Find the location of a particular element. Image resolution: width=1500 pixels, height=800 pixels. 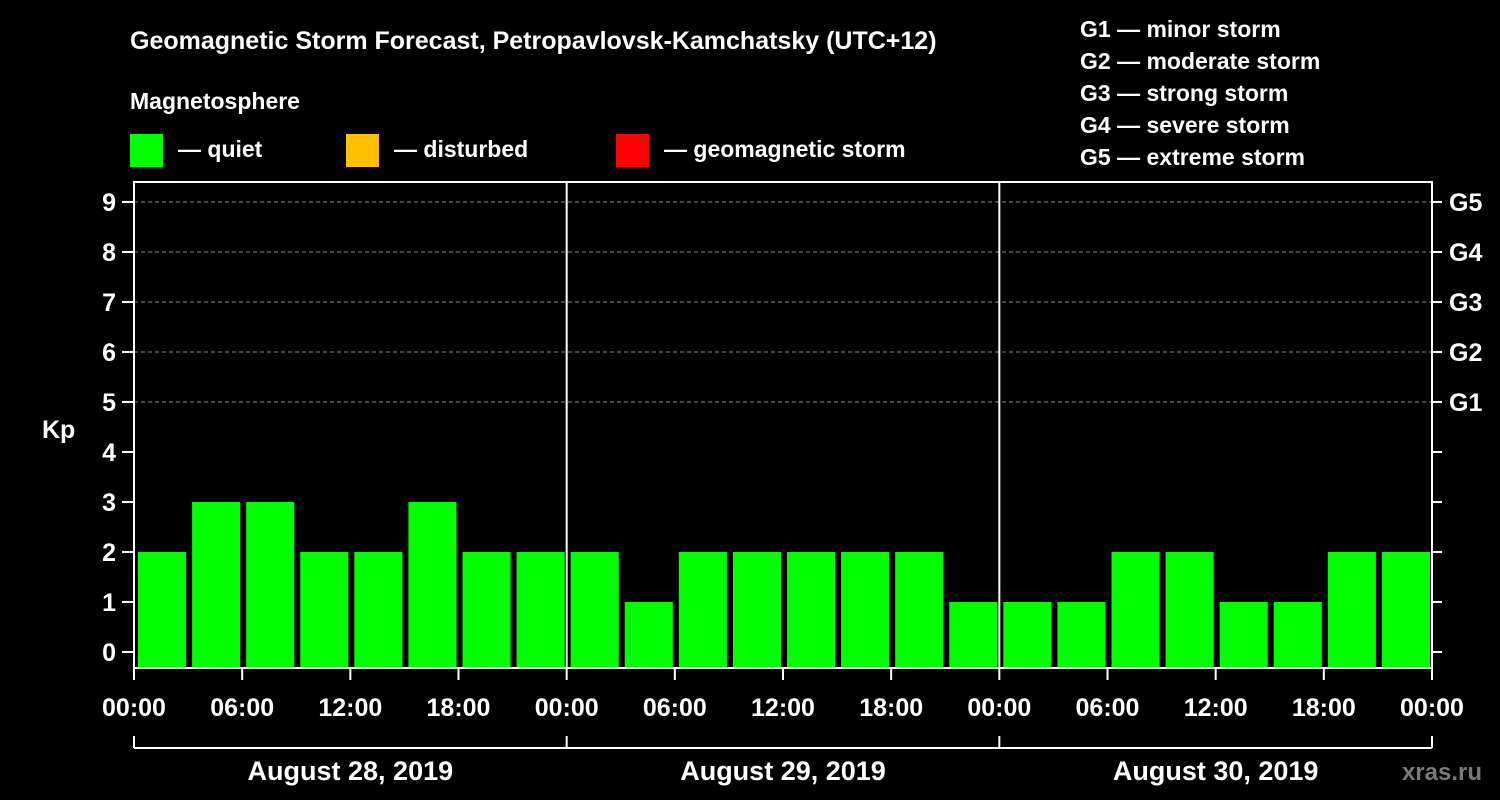

storm-scale-g1: G1 — minor storm is located at coordinates (1180, 29).